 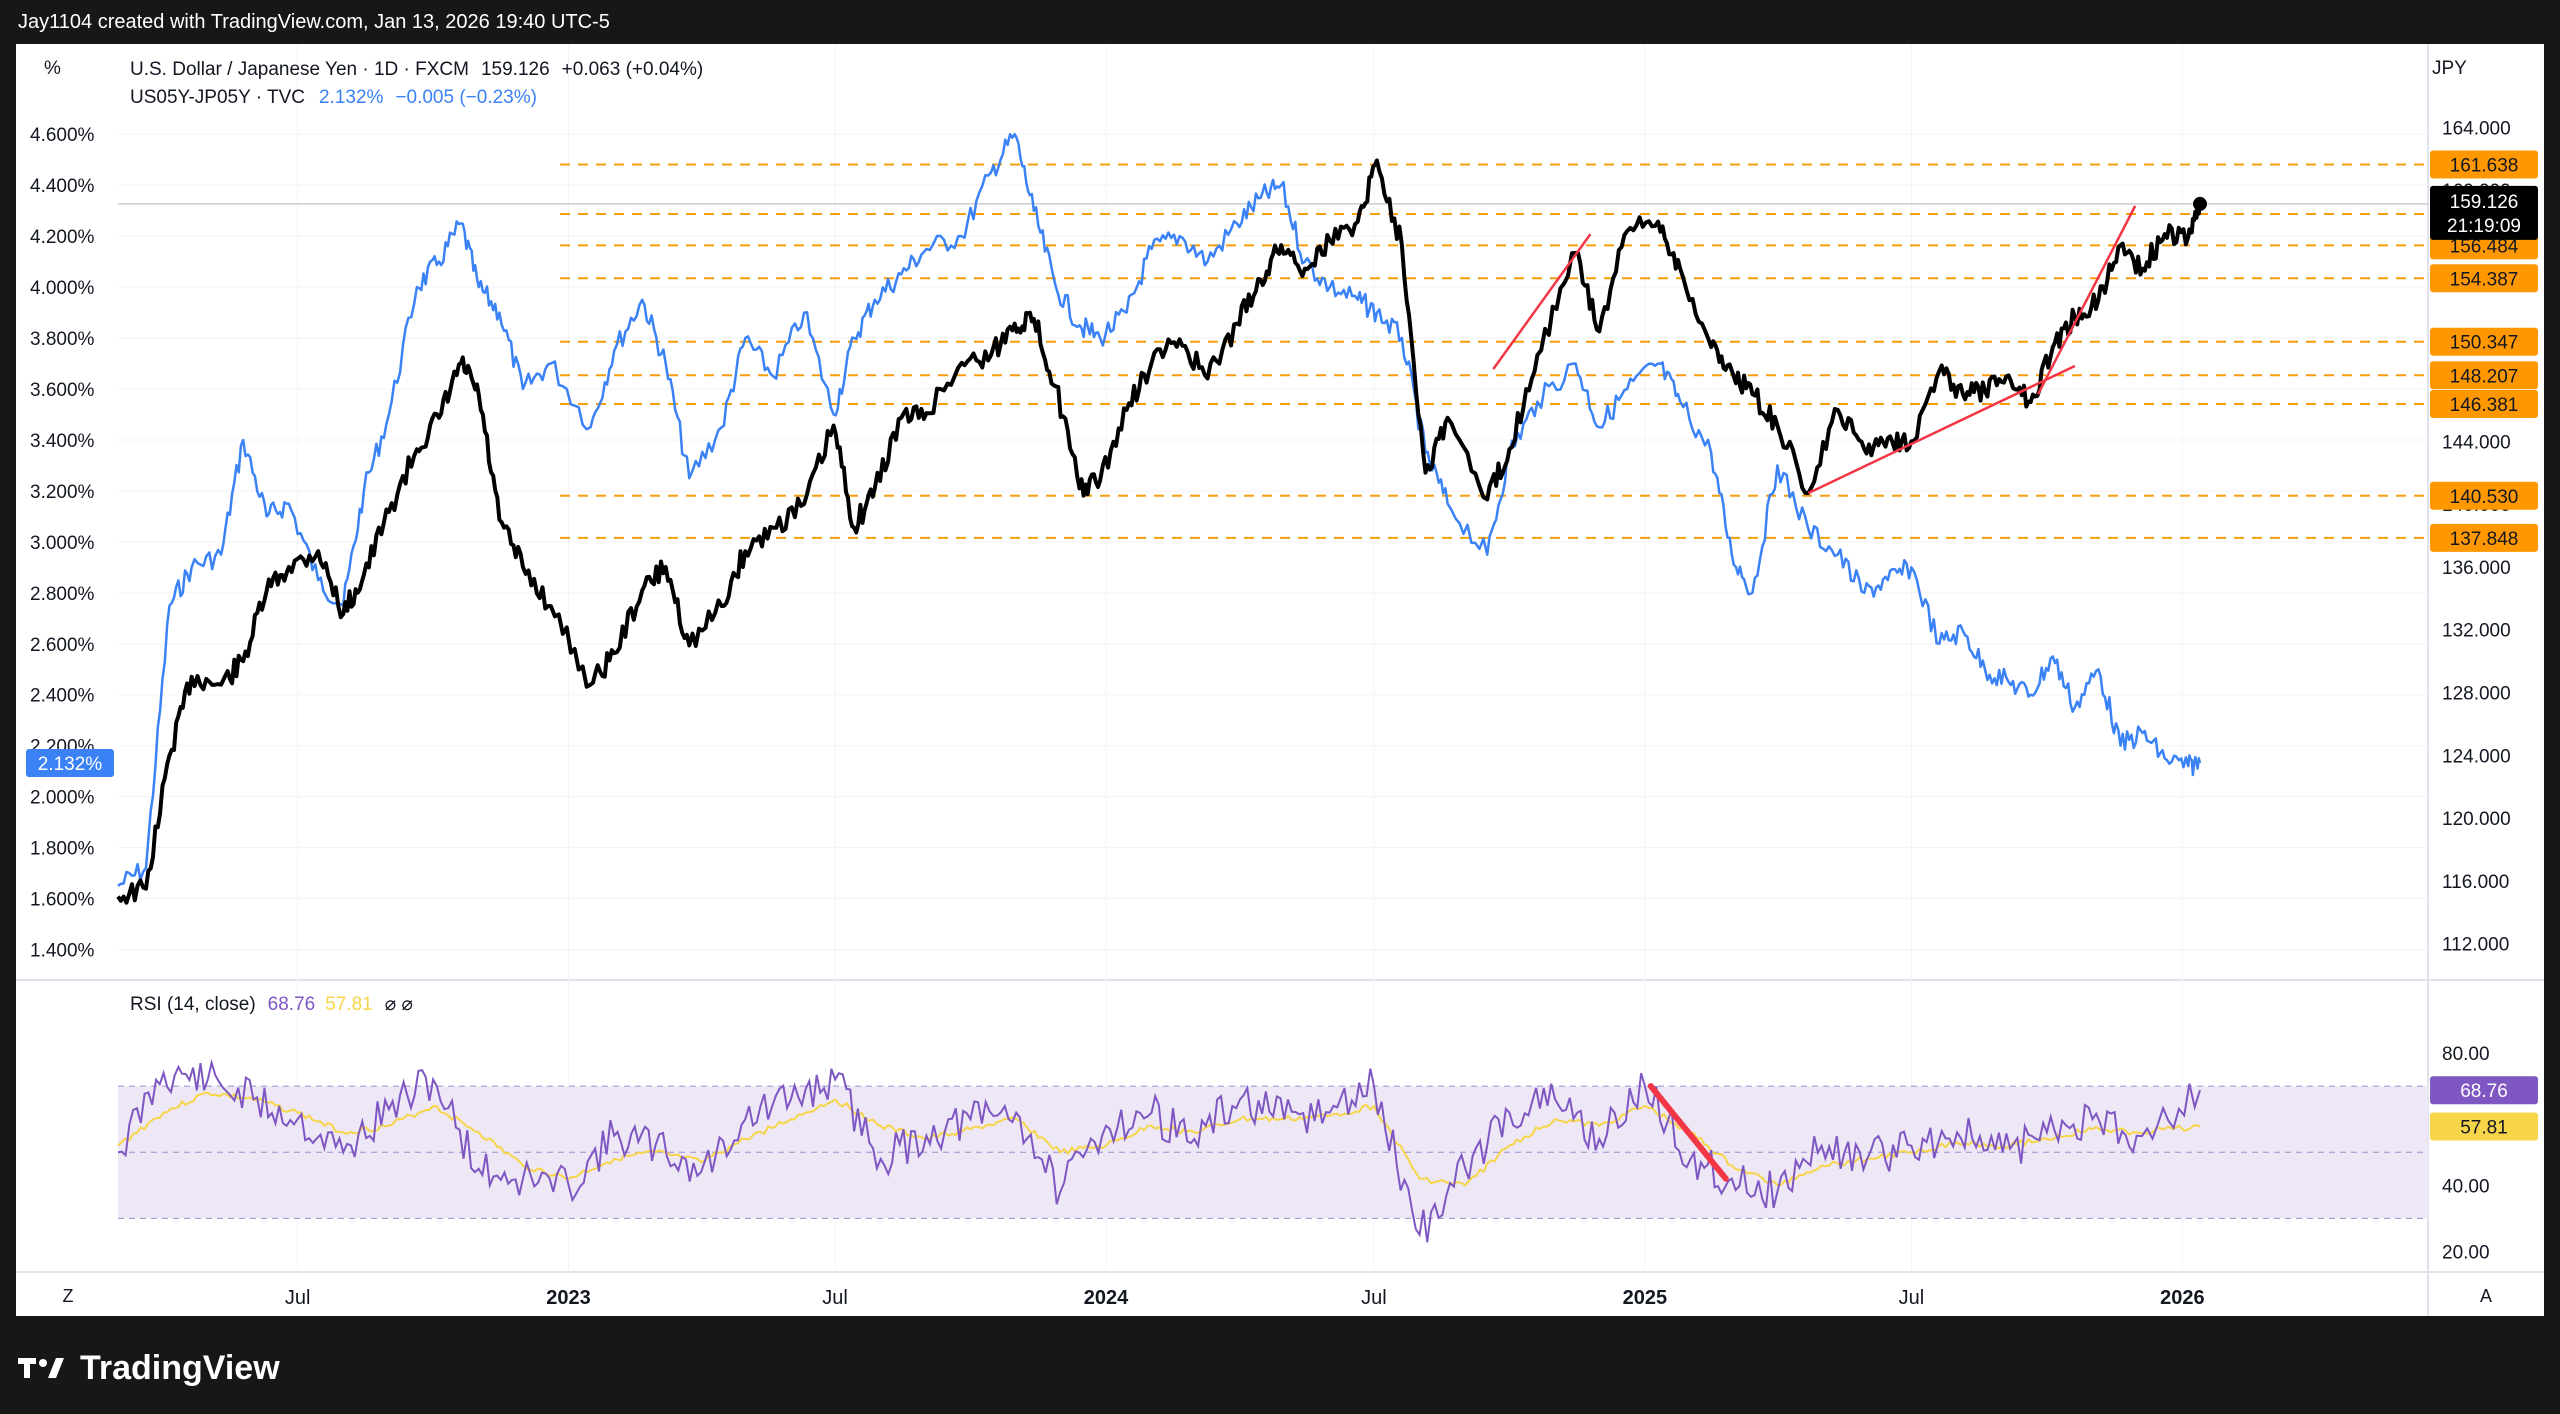 I want to click on left-tick-label: 4.600%, so click(x=62, y=135).